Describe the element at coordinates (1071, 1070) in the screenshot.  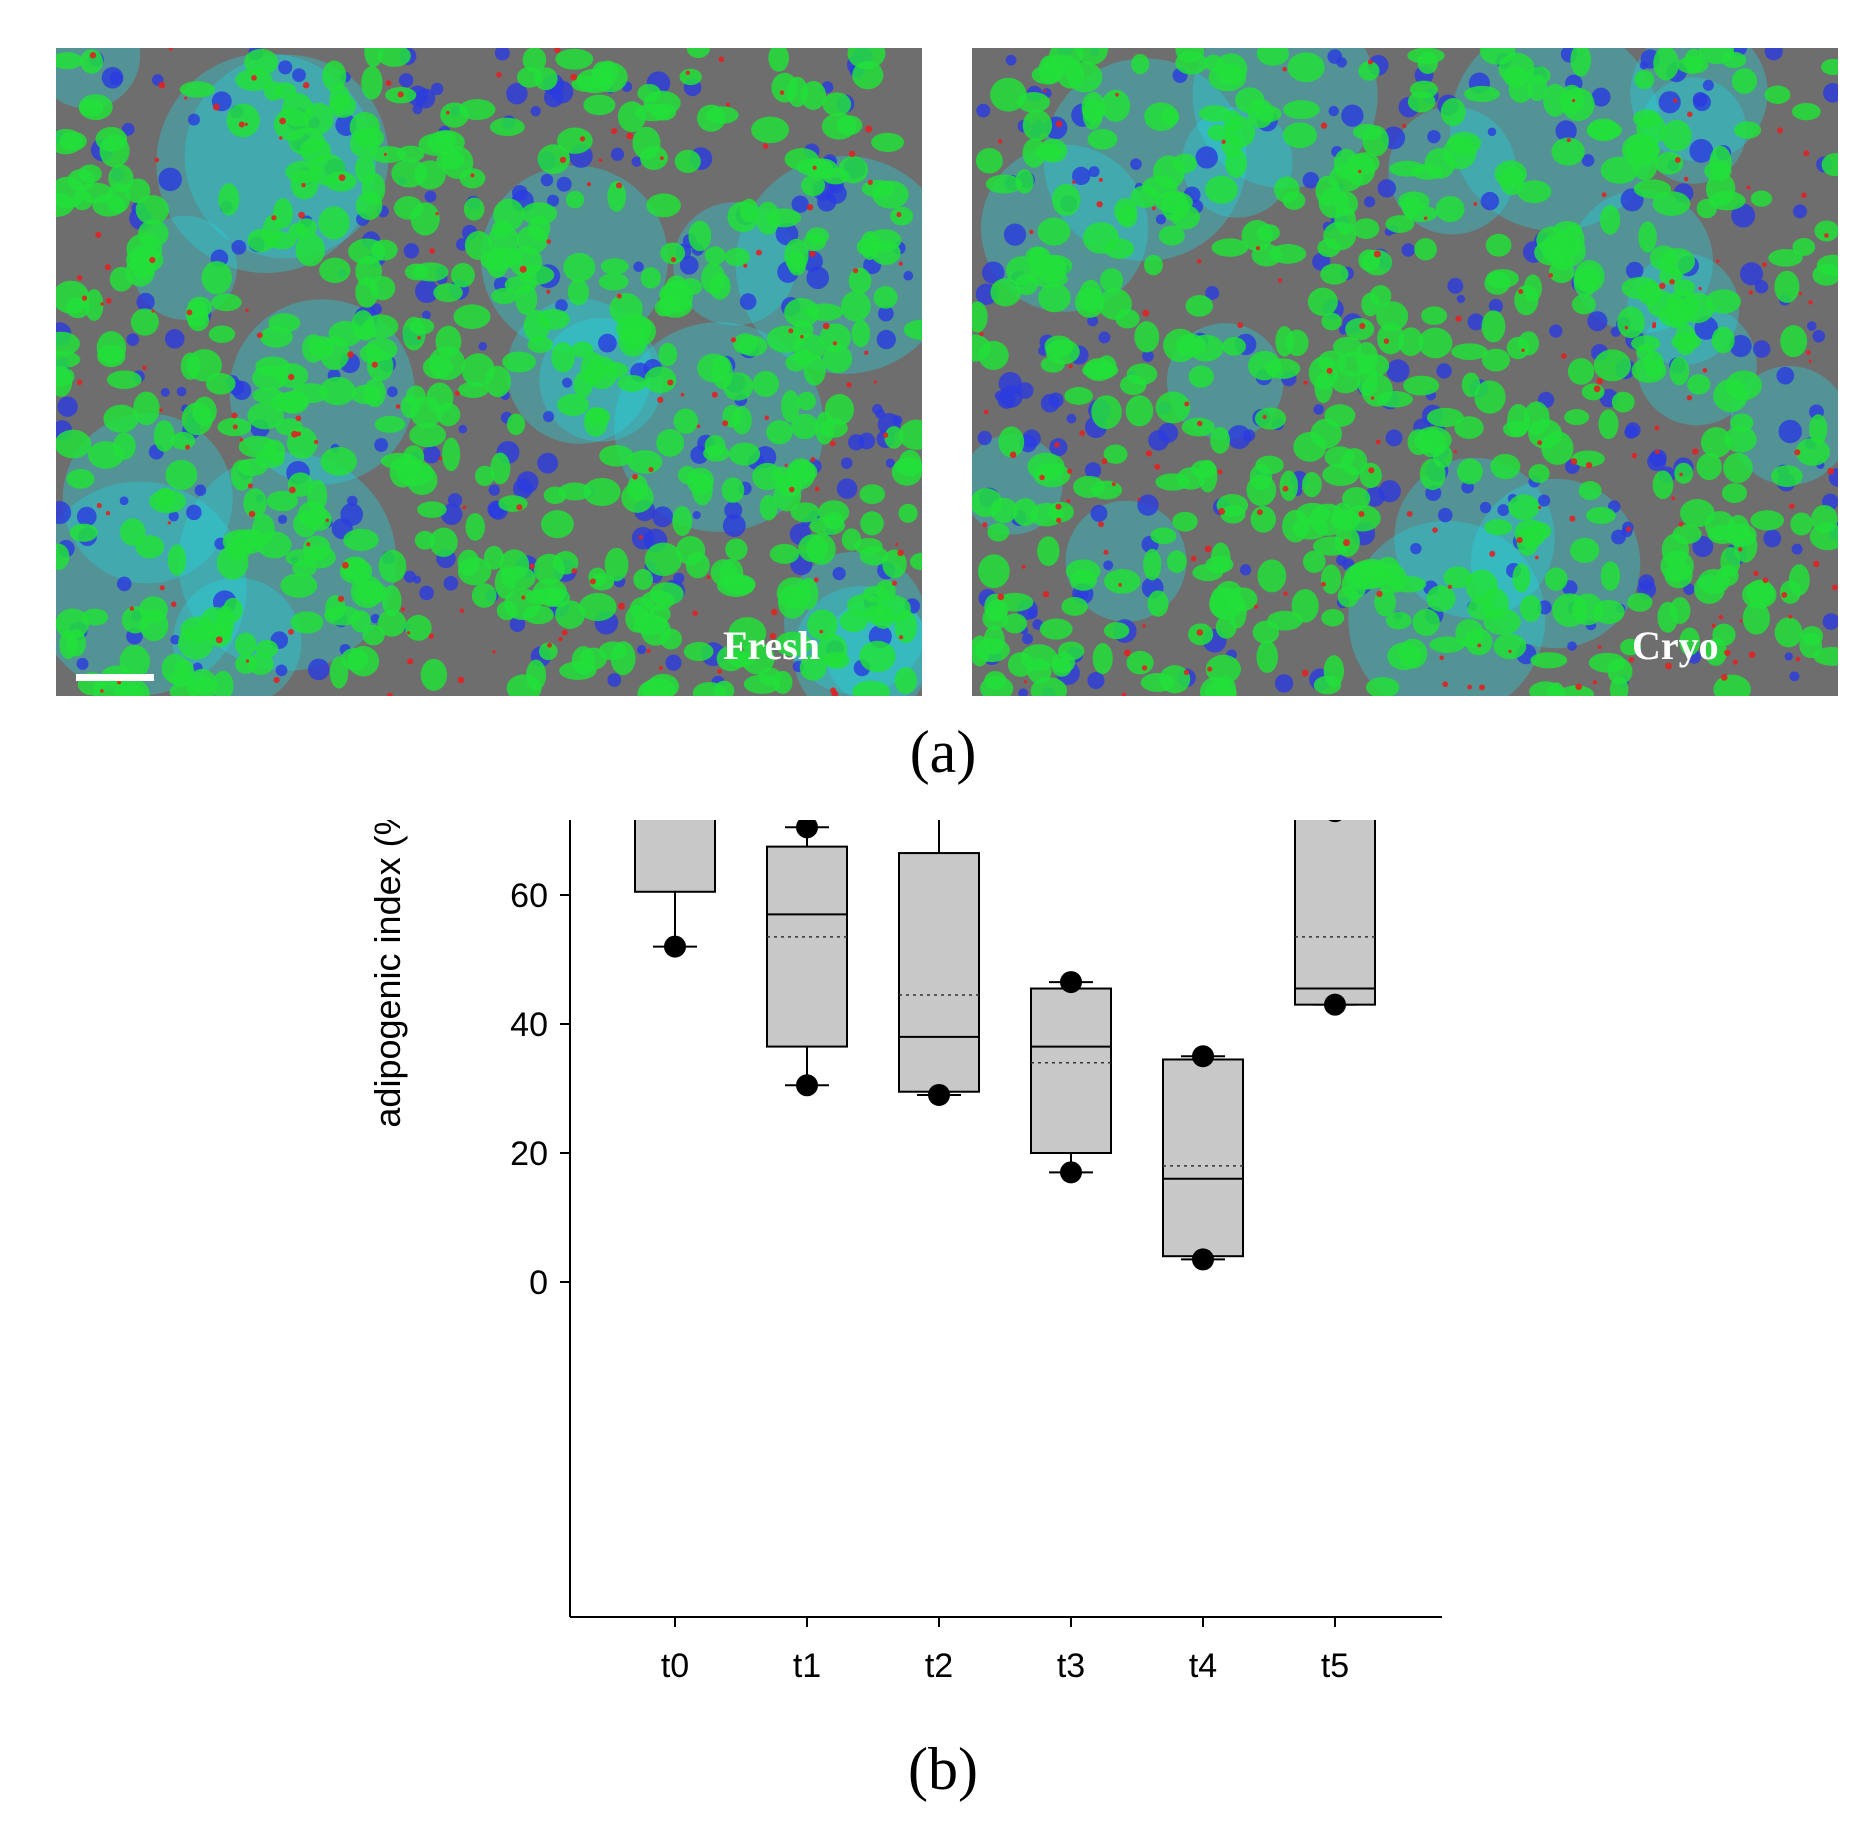
I see `box-rect` at that location.